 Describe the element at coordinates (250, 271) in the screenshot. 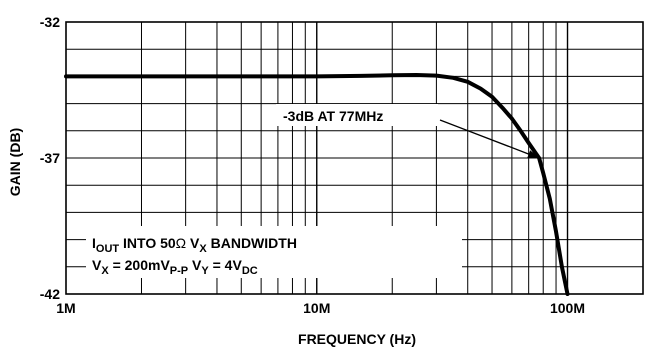

I see `note-line-2-dc-sub: DC` at that location.